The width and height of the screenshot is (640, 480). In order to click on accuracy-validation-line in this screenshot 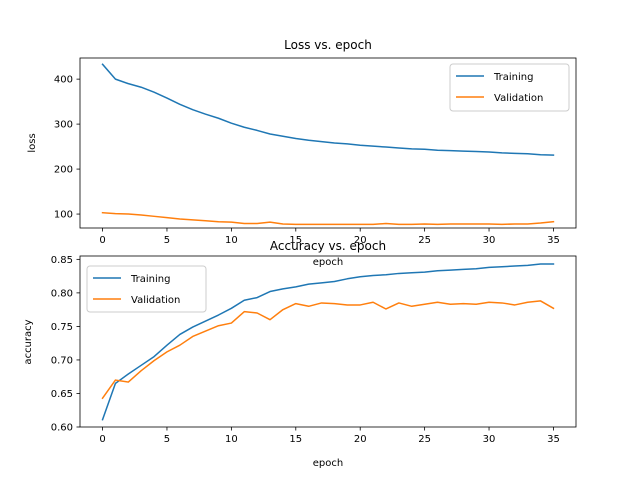, I will do `click(328, 350)`.